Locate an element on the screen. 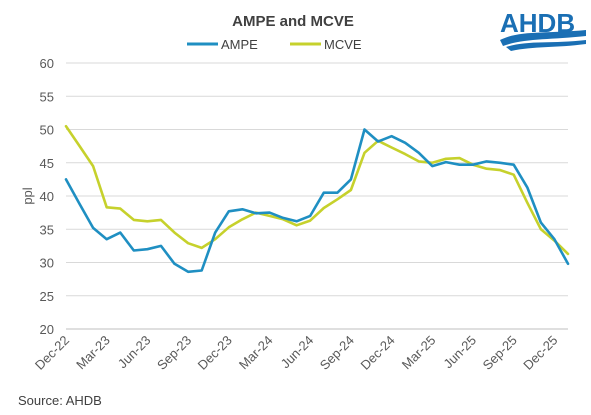  x-tick-label: Sep-23 is located at coordinates (174, 353).